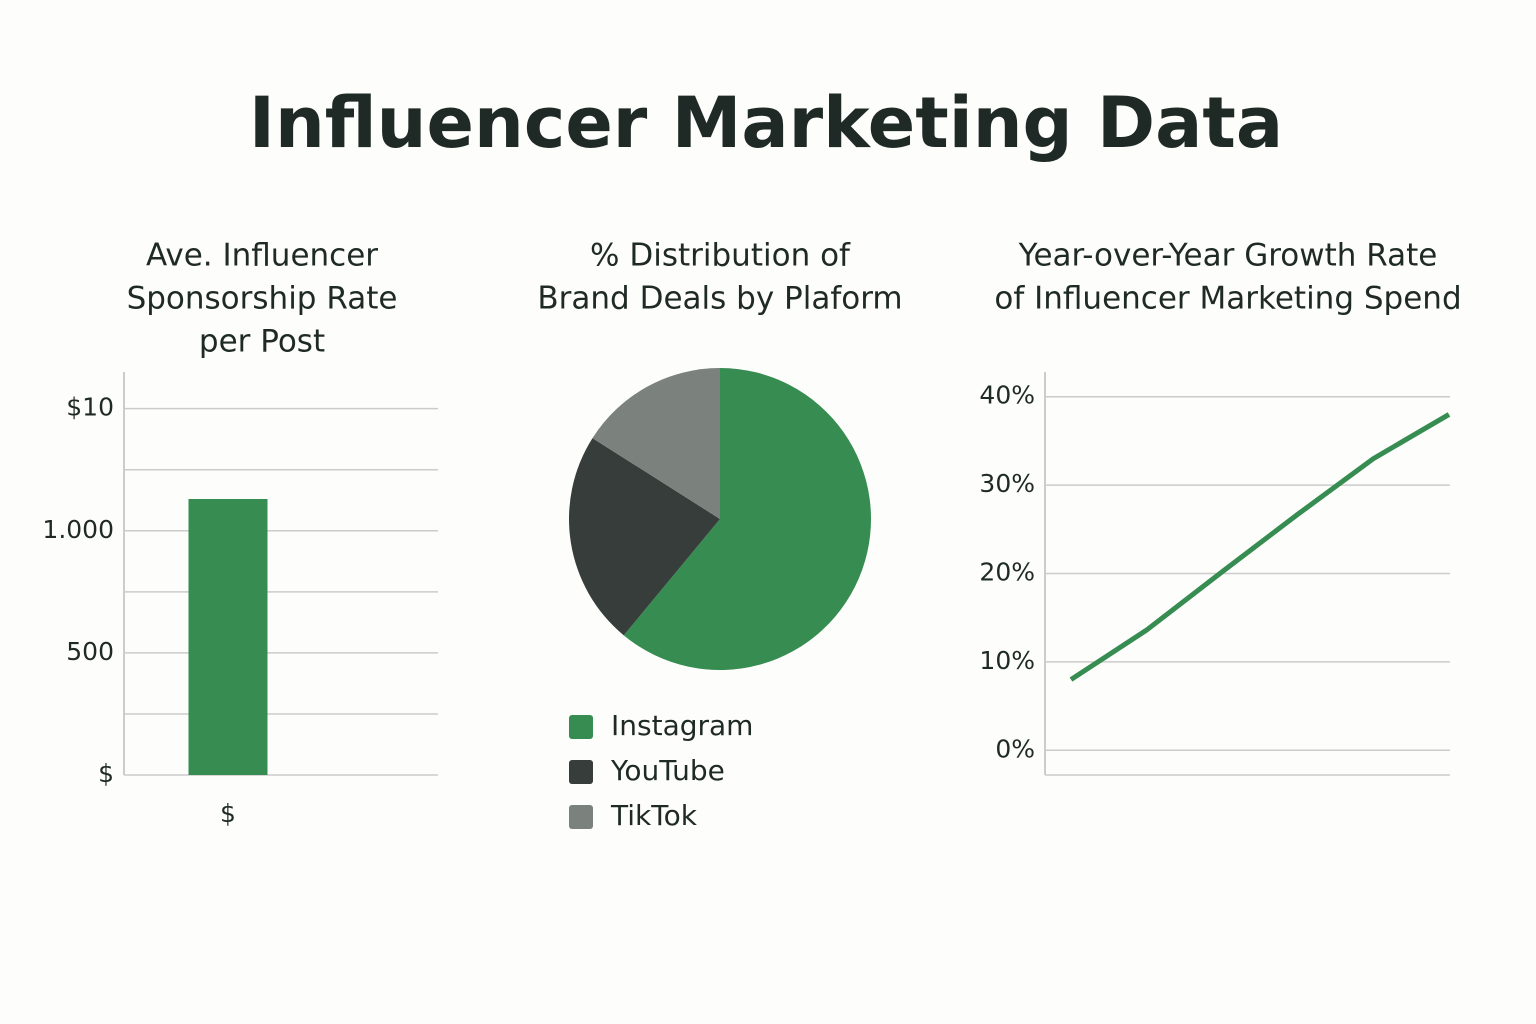 This screenshot has width=1536, height=1024. I want to click on y-tick-label: 10%, so click(1007, 660).